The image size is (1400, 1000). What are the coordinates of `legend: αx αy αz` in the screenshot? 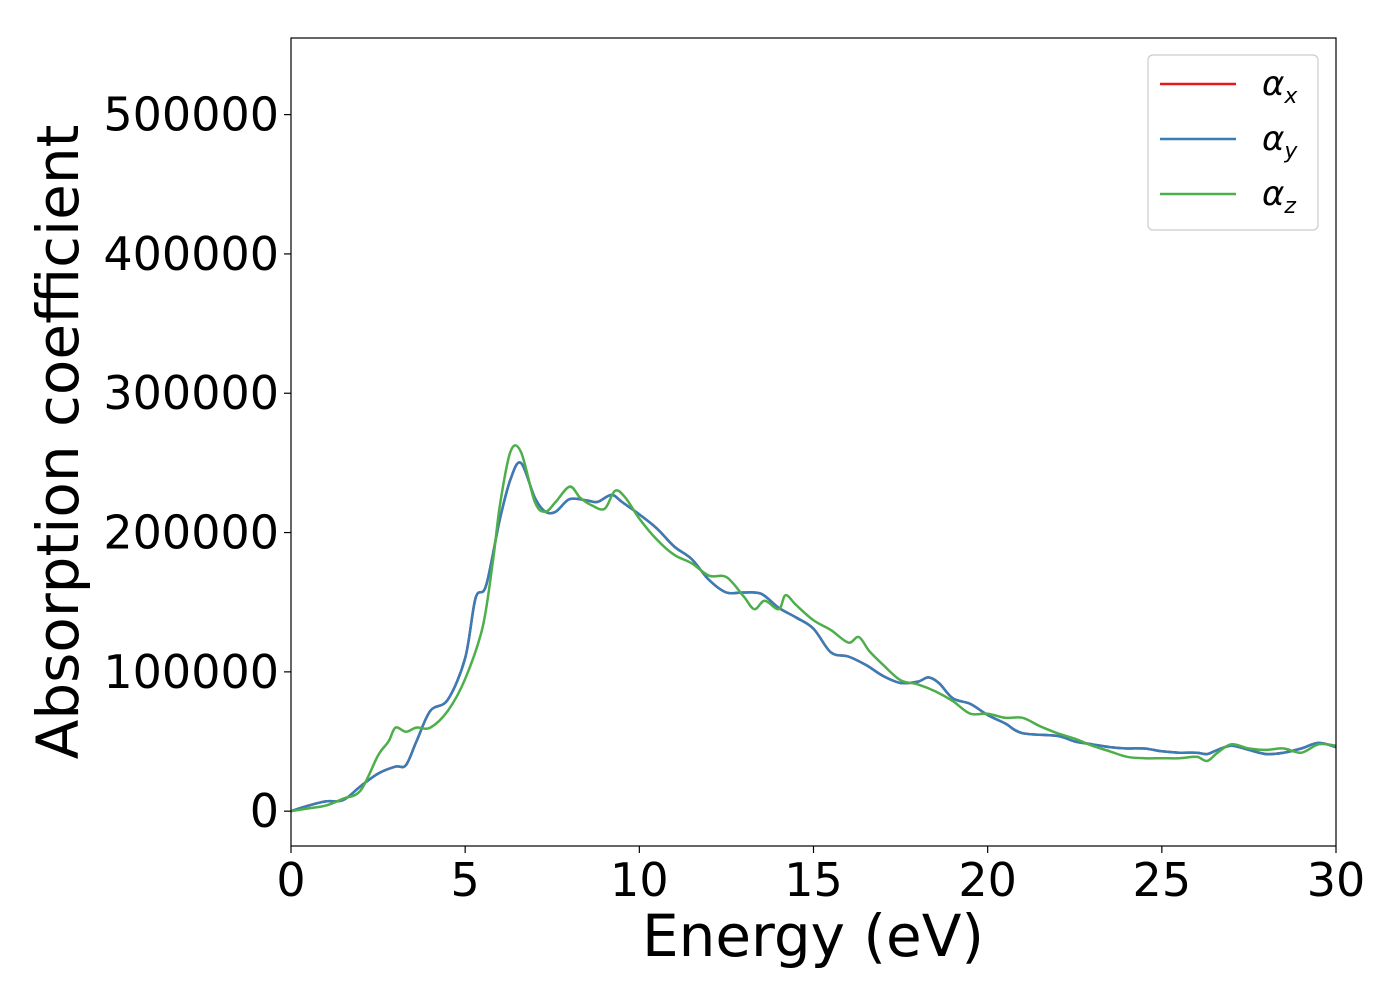 It's located at (1233, 142).